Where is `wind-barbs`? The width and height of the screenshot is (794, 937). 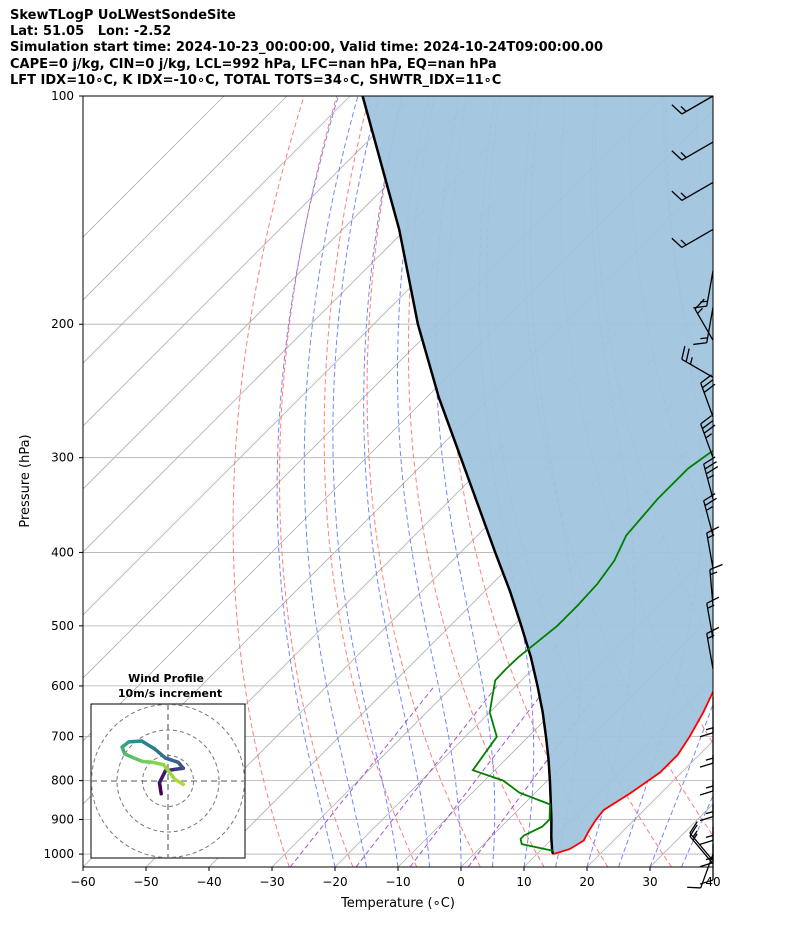
wind-barbs is located at coordinates (697, 492).